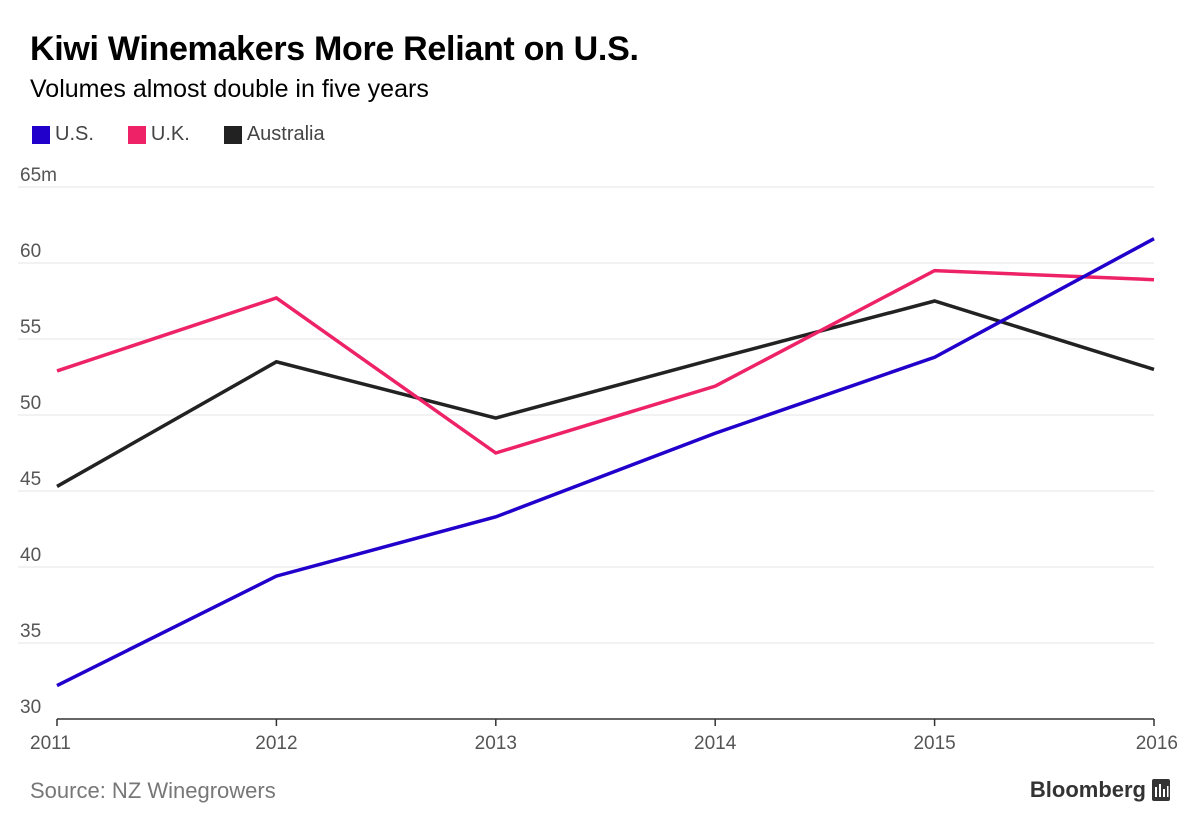  I want to click on x-tick-label: 2016, so click(1157, 743).